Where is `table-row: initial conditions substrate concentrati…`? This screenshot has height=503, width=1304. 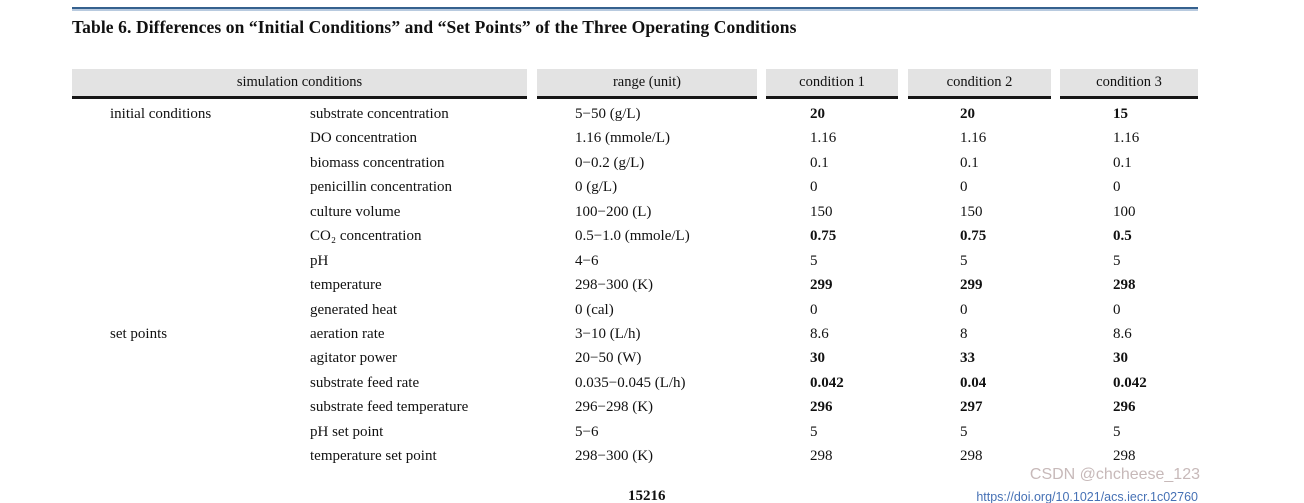
table-row: initial conditions substrate concentrati… is located at coordinates (635, 114).